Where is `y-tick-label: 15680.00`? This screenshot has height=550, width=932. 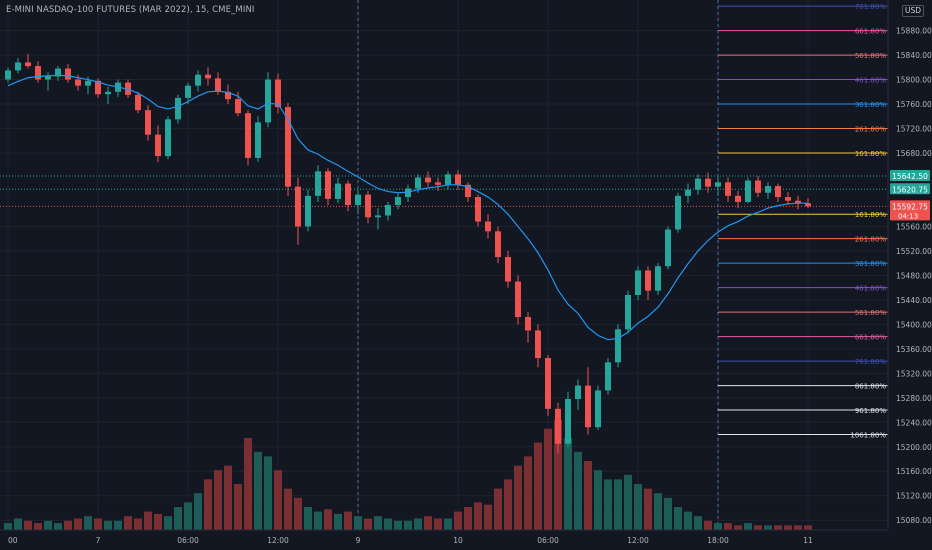 y-tick-label: 15680.00 is located at coordinates (914, 153).